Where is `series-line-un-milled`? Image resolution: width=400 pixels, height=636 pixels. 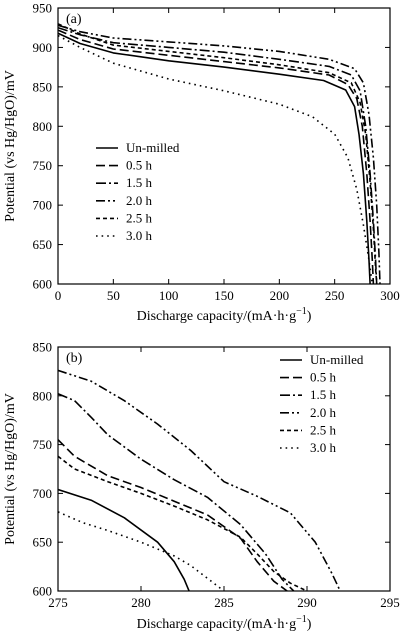 series-line-un-milled is located at coordinates (124, 539).